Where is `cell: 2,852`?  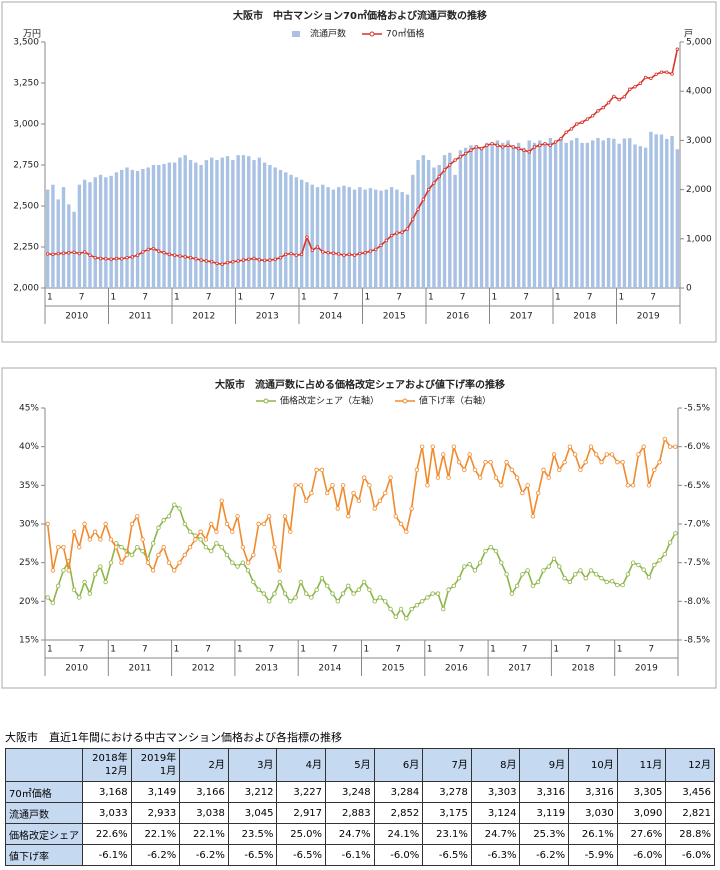
cell: 2,852 is located at coordinates (398, 813).